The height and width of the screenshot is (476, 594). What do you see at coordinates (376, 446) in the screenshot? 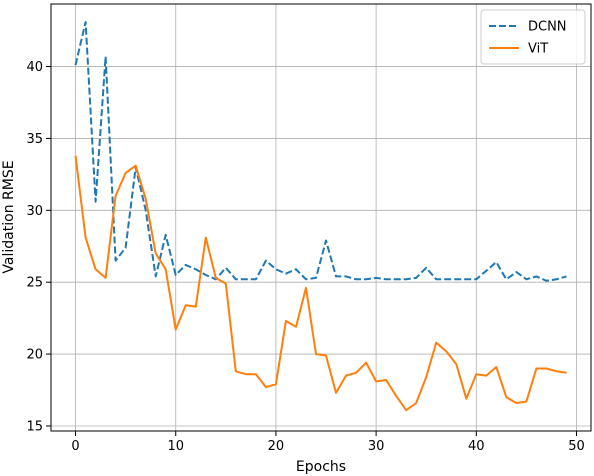
I see `x-tick-label: 30` at bounding box center [376, 446].